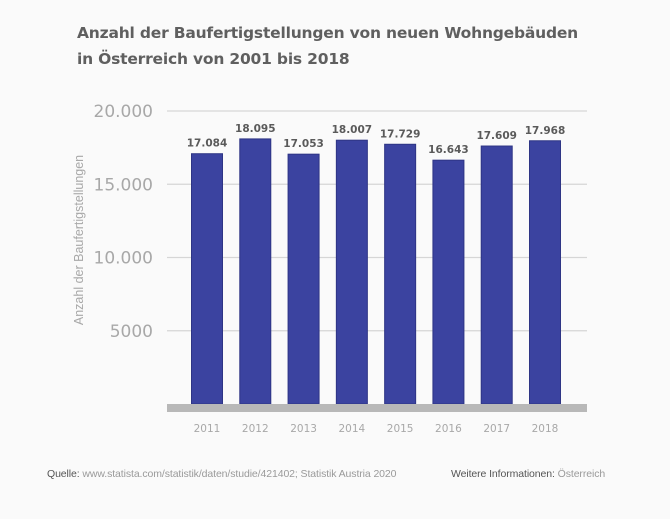 This screenshot has width=670, height=519. Describe the element at coordinates (352, 130) in the screenshot. I see `value-label: 18.007` at that location.